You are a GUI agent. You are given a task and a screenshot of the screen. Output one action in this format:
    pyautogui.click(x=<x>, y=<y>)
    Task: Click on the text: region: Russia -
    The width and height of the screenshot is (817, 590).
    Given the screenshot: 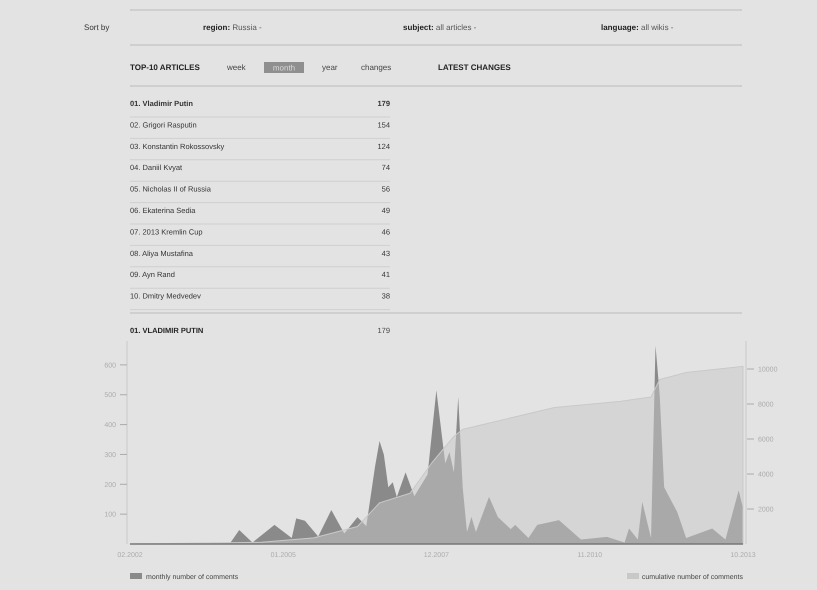 What is the action you would take?
    pyautogui.click(x=232, y=27)
    